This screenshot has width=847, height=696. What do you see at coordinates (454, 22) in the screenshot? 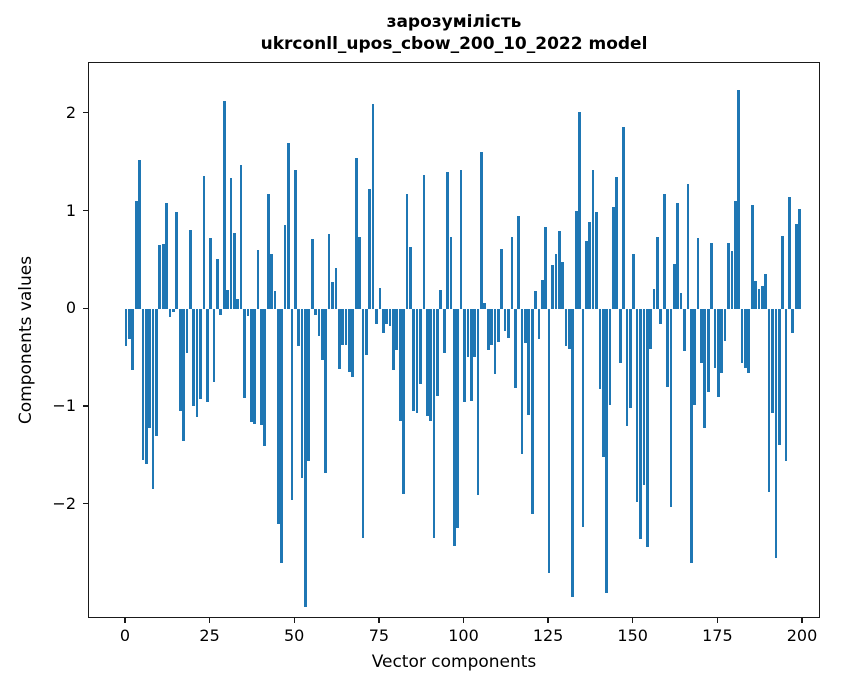
I see `chart-title: зарозумілість` at bounding box center [454, 22].